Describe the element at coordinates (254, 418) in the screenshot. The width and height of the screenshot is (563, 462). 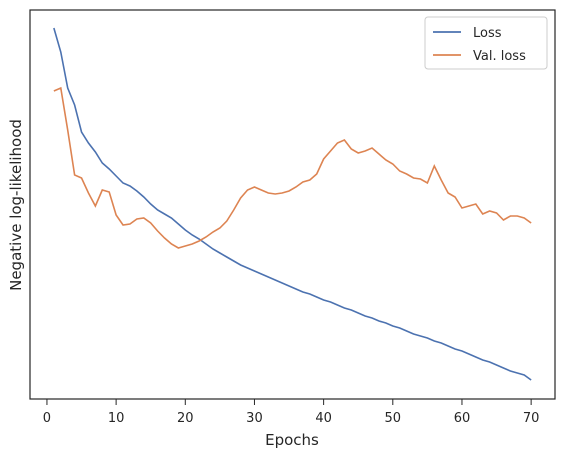
I see `x-tick-label: 30` at that location.